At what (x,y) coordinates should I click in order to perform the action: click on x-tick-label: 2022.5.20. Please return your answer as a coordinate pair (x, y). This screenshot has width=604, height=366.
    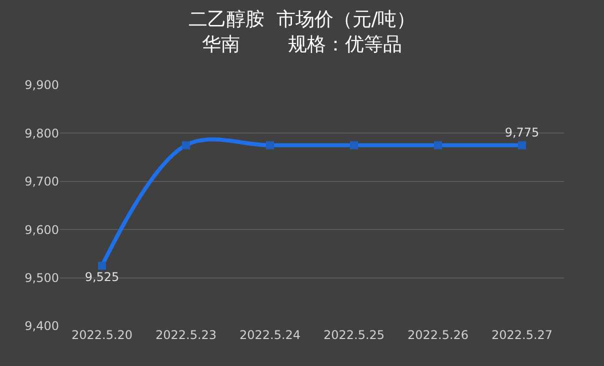
    Looking at the image, I should click on (102, 335).